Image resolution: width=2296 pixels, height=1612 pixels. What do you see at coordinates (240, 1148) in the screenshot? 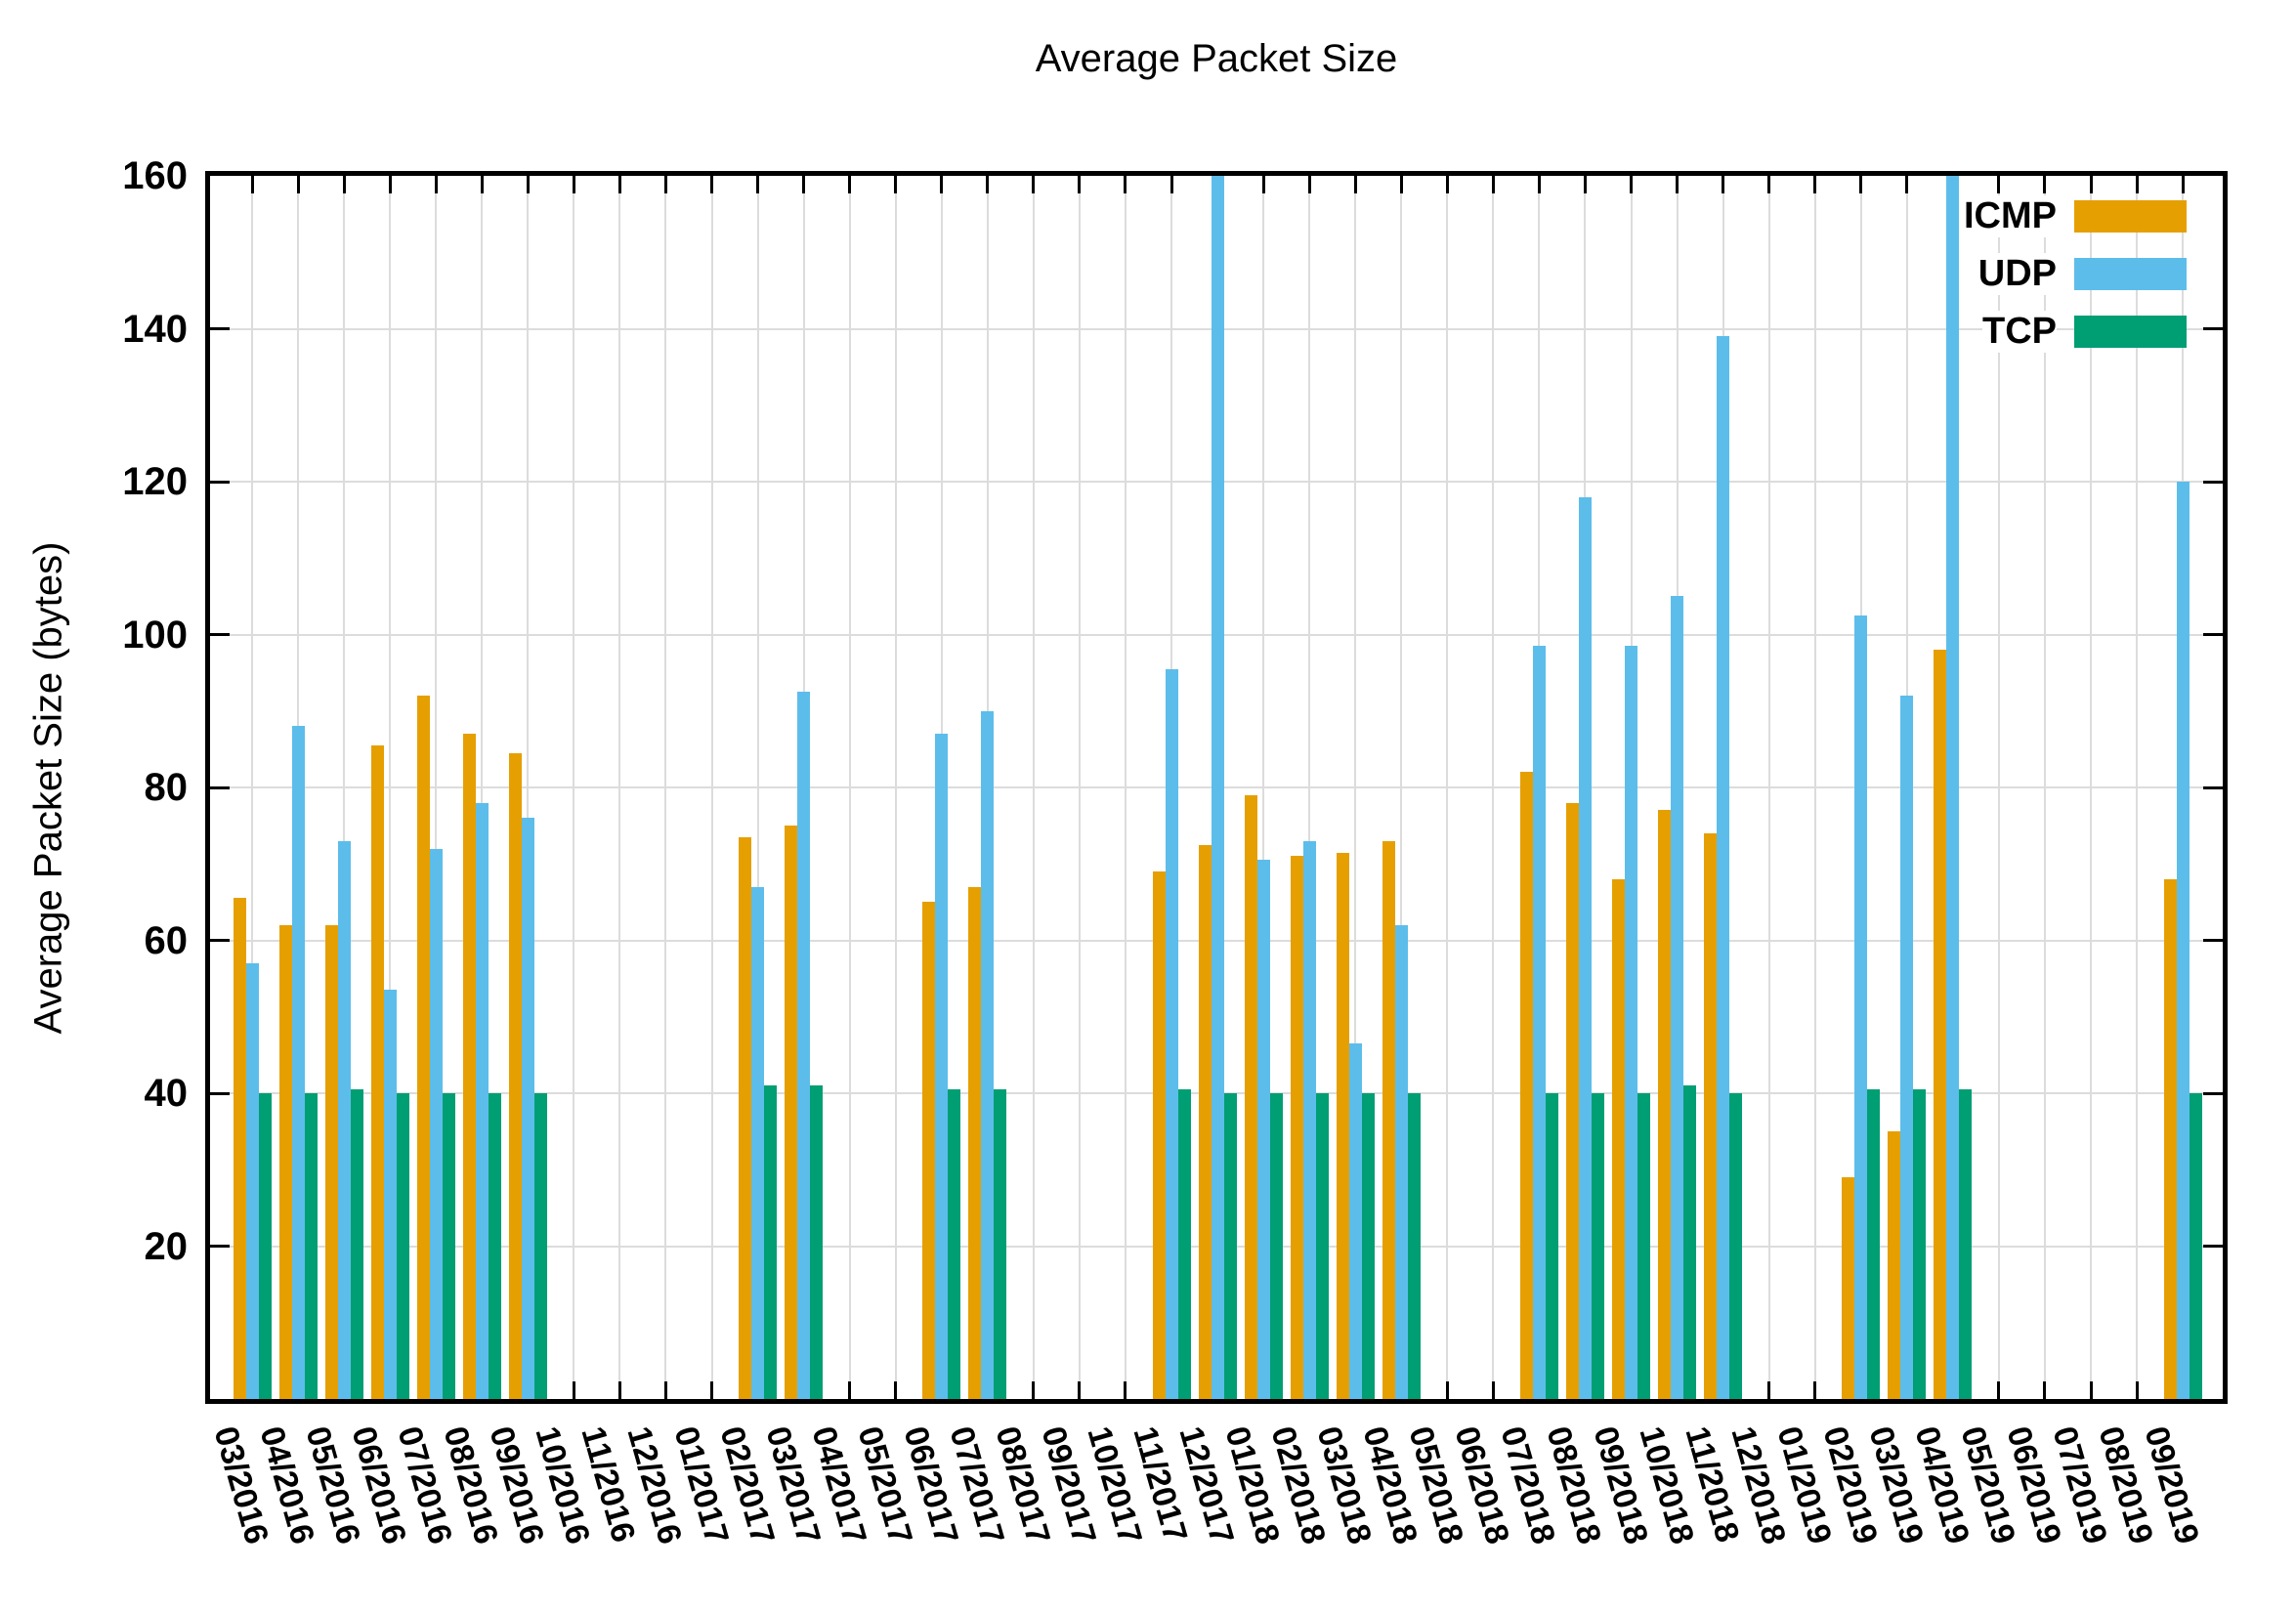
I see `bar-icmp-03/2016` at bounding box center [240, 1148].